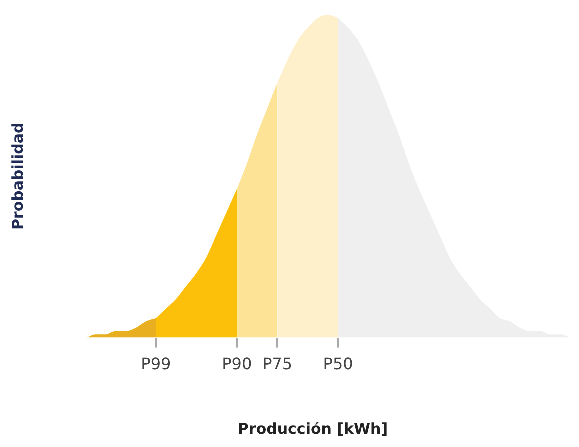 The width and height of the screenshot is (579, 447). What do you see at coordinates (17, 176) in the screenshot?
I see `y-axis-title: Probabilidad` at bounding box center [17, 176].